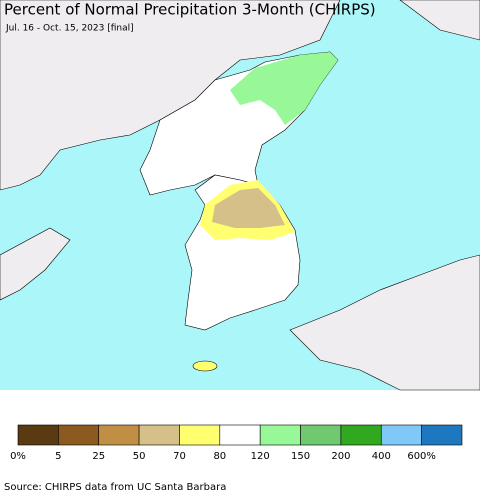  Describe the element at coordinates (439, 20) in the screenshot. I see `russia` at that location.